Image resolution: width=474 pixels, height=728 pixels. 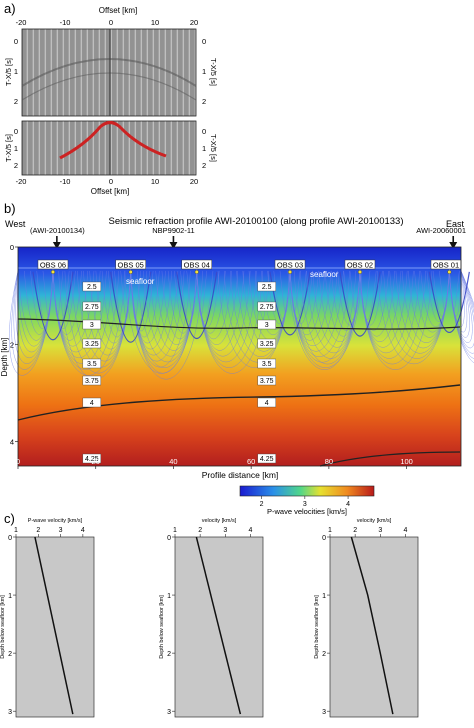 I want to click on colorbar-tick-label: 4, so click(x=348, y=504).